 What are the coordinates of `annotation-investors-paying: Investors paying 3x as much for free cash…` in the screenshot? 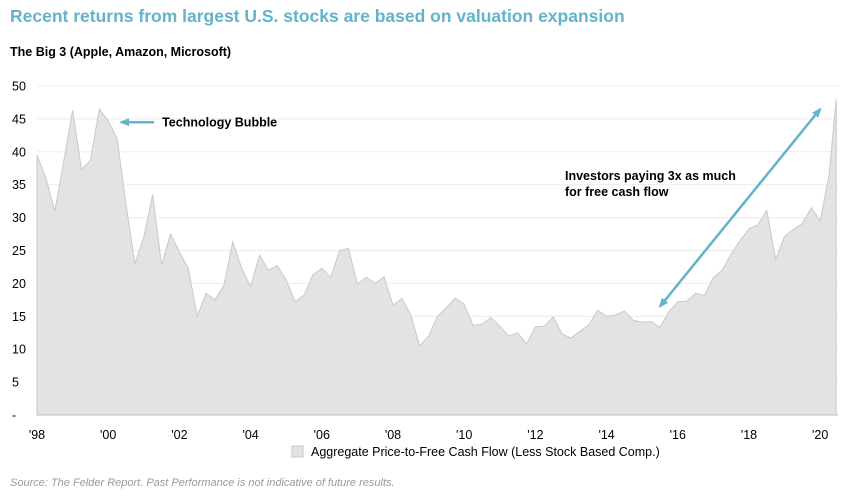 It's located at (650, 184).